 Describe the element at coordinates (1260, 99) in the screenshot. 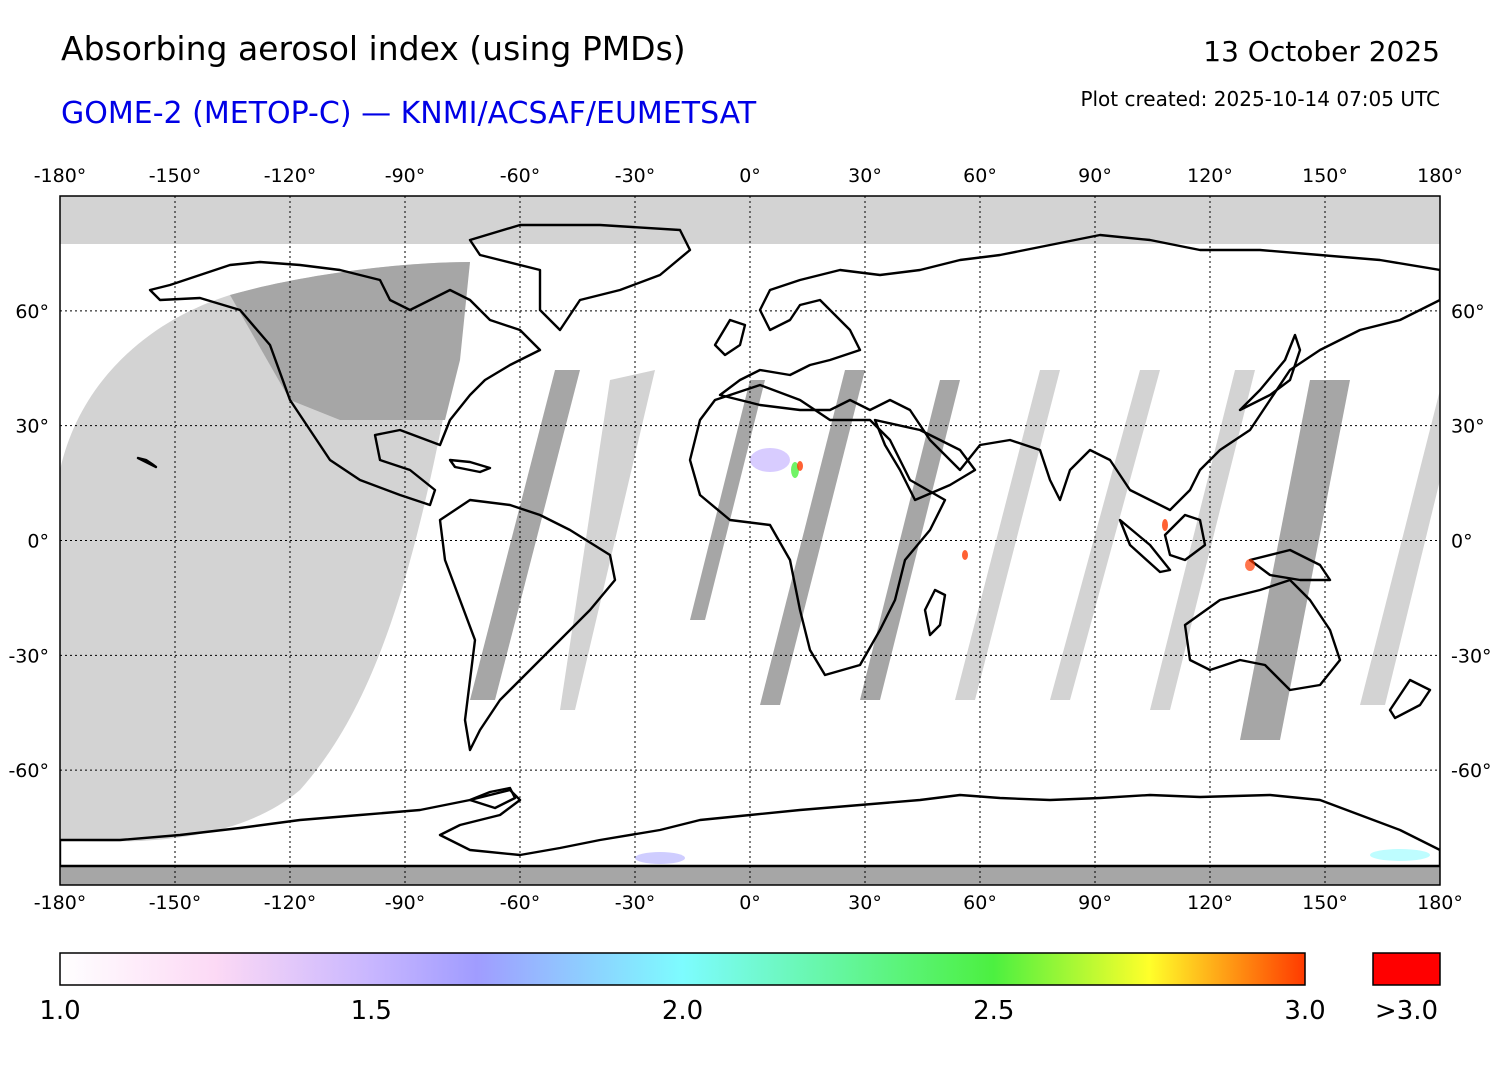

I see `plot-created-timestamp: Plot created: 2025-10-14 07:05 UTC` at that location.